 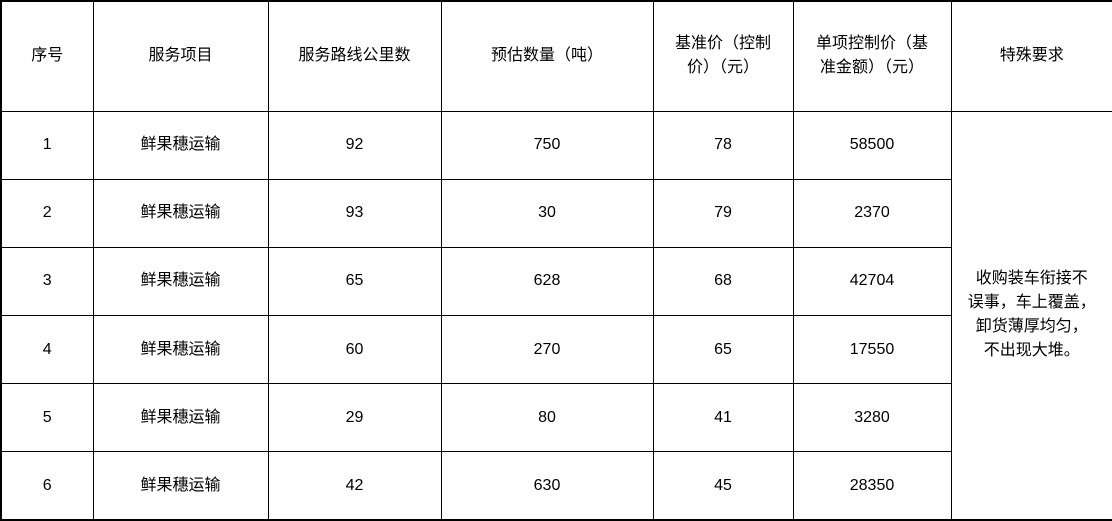 I want to click on cell-estimated-qty: 750, so click(x=547, y=145).